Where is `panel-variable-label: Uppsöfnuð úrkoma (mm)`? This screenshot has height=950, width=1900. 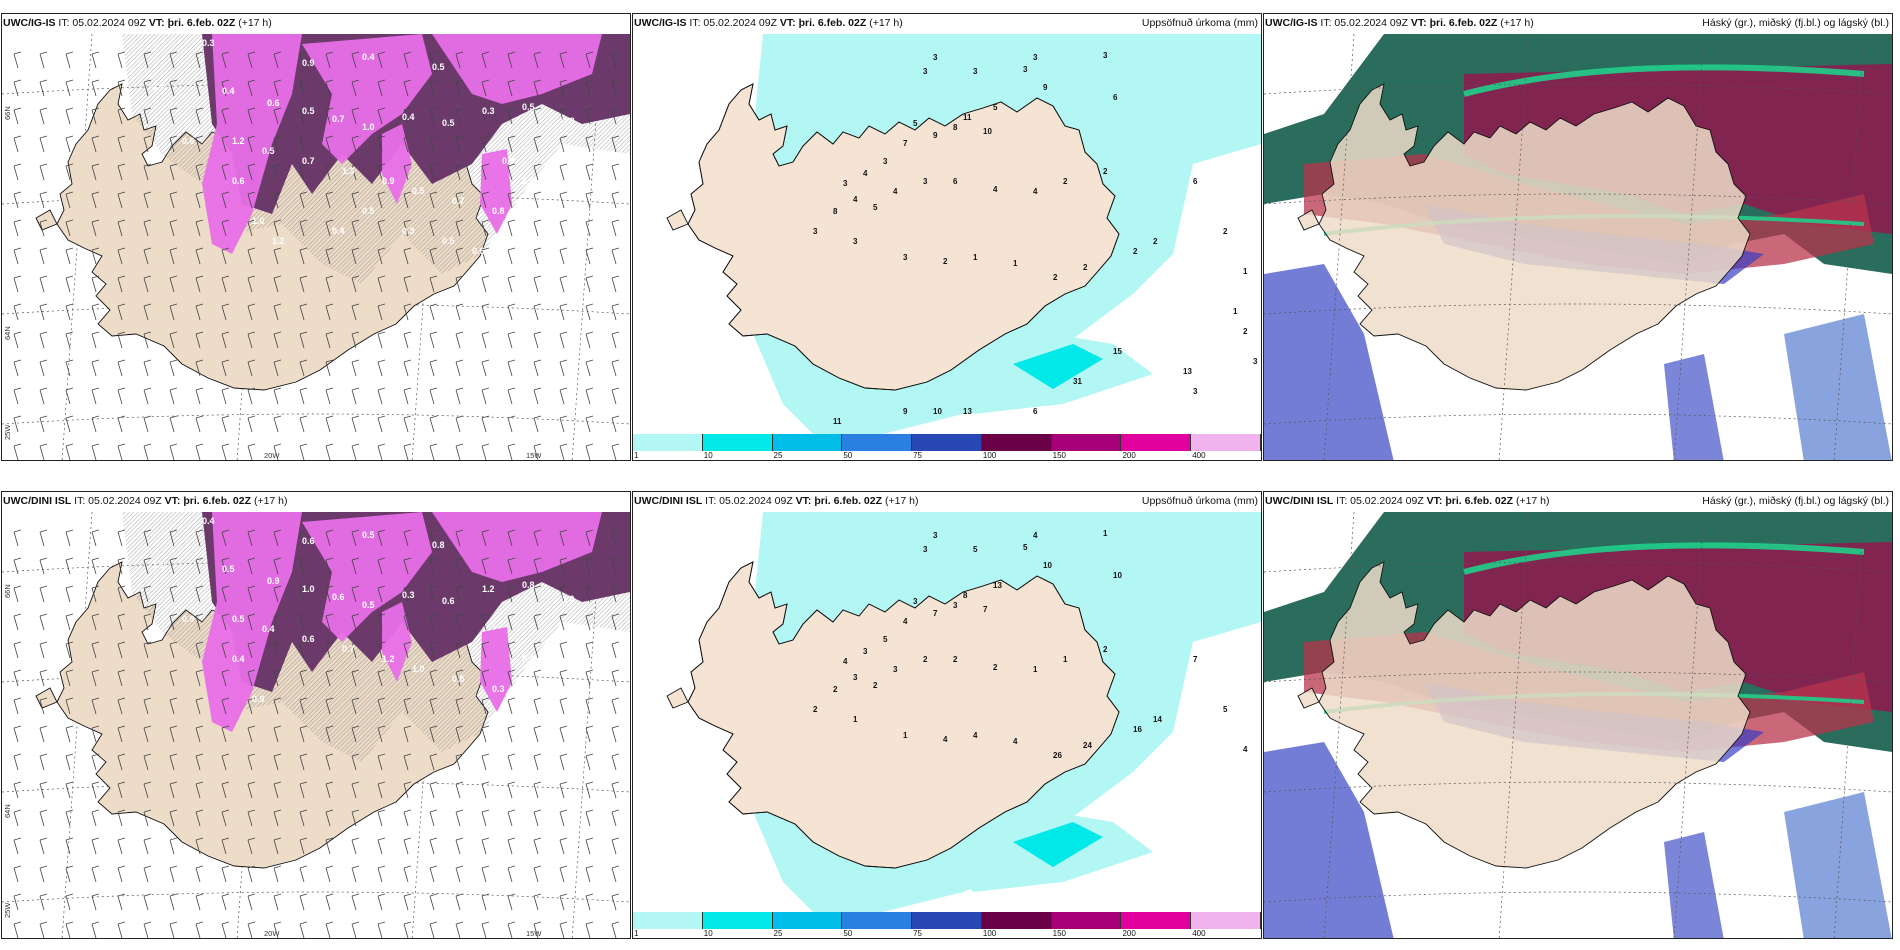 panel-variable-label: Uppsöfnuð úrkoma (mm) is located at coordinates (1199, 501).